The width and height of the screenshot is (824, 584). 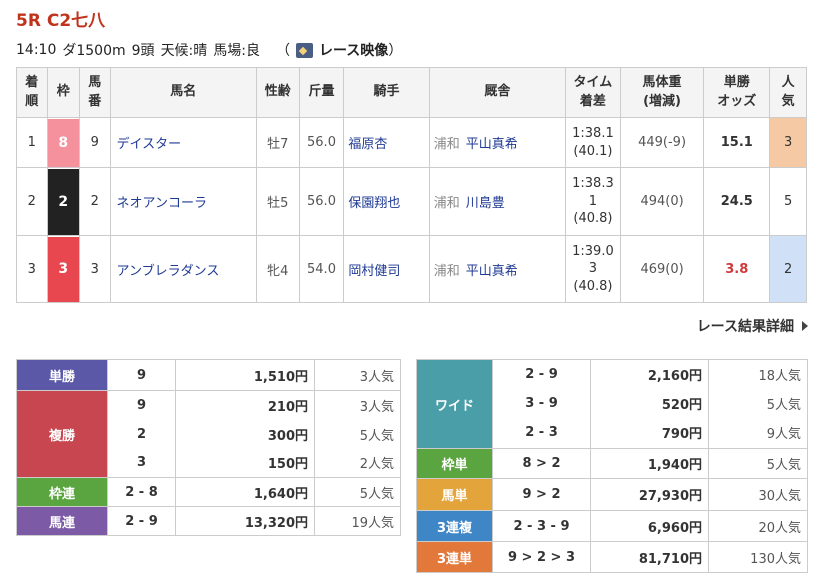 I want to click on payout-amount: 790円, so click(x=649, y=433).